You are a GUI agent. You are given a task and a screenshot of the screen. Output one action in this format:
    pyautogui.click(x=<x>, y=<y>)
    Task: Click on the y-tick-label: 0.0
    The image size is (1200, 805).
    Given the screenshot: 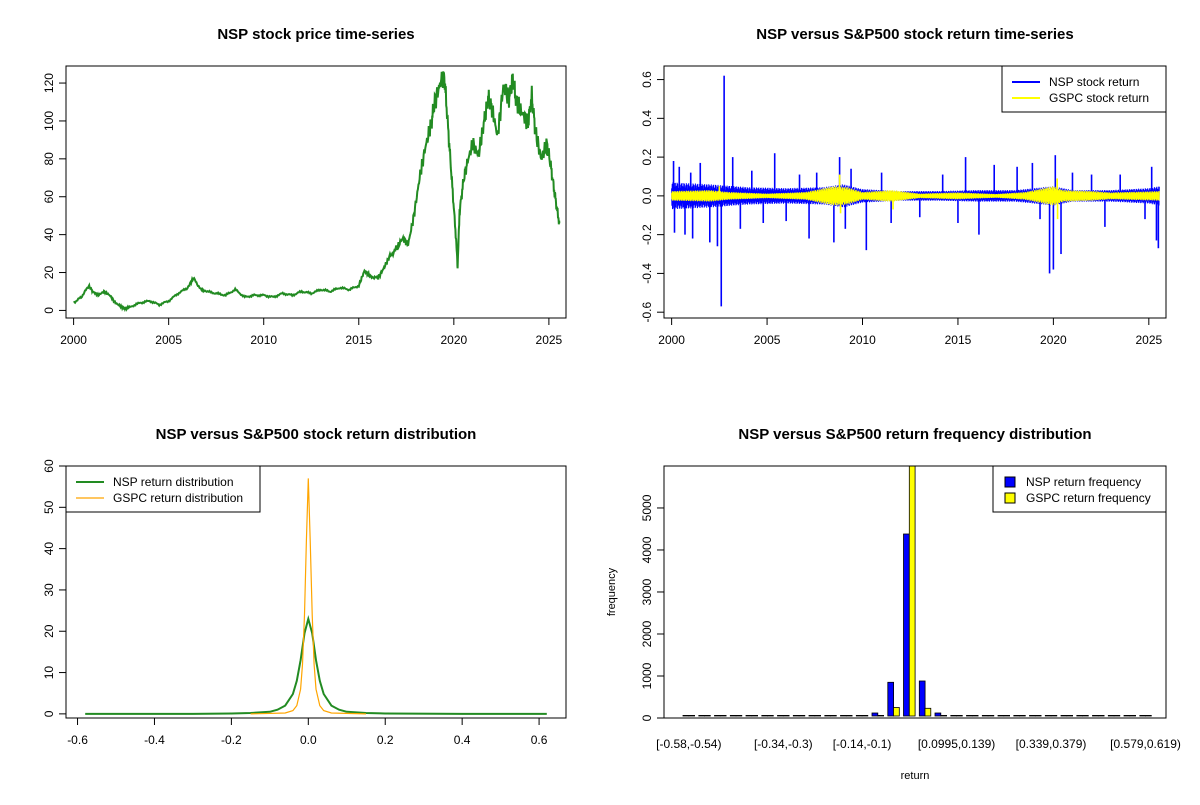 What is the action you would take?
    pyautogui.click(x=647, y=195)
    